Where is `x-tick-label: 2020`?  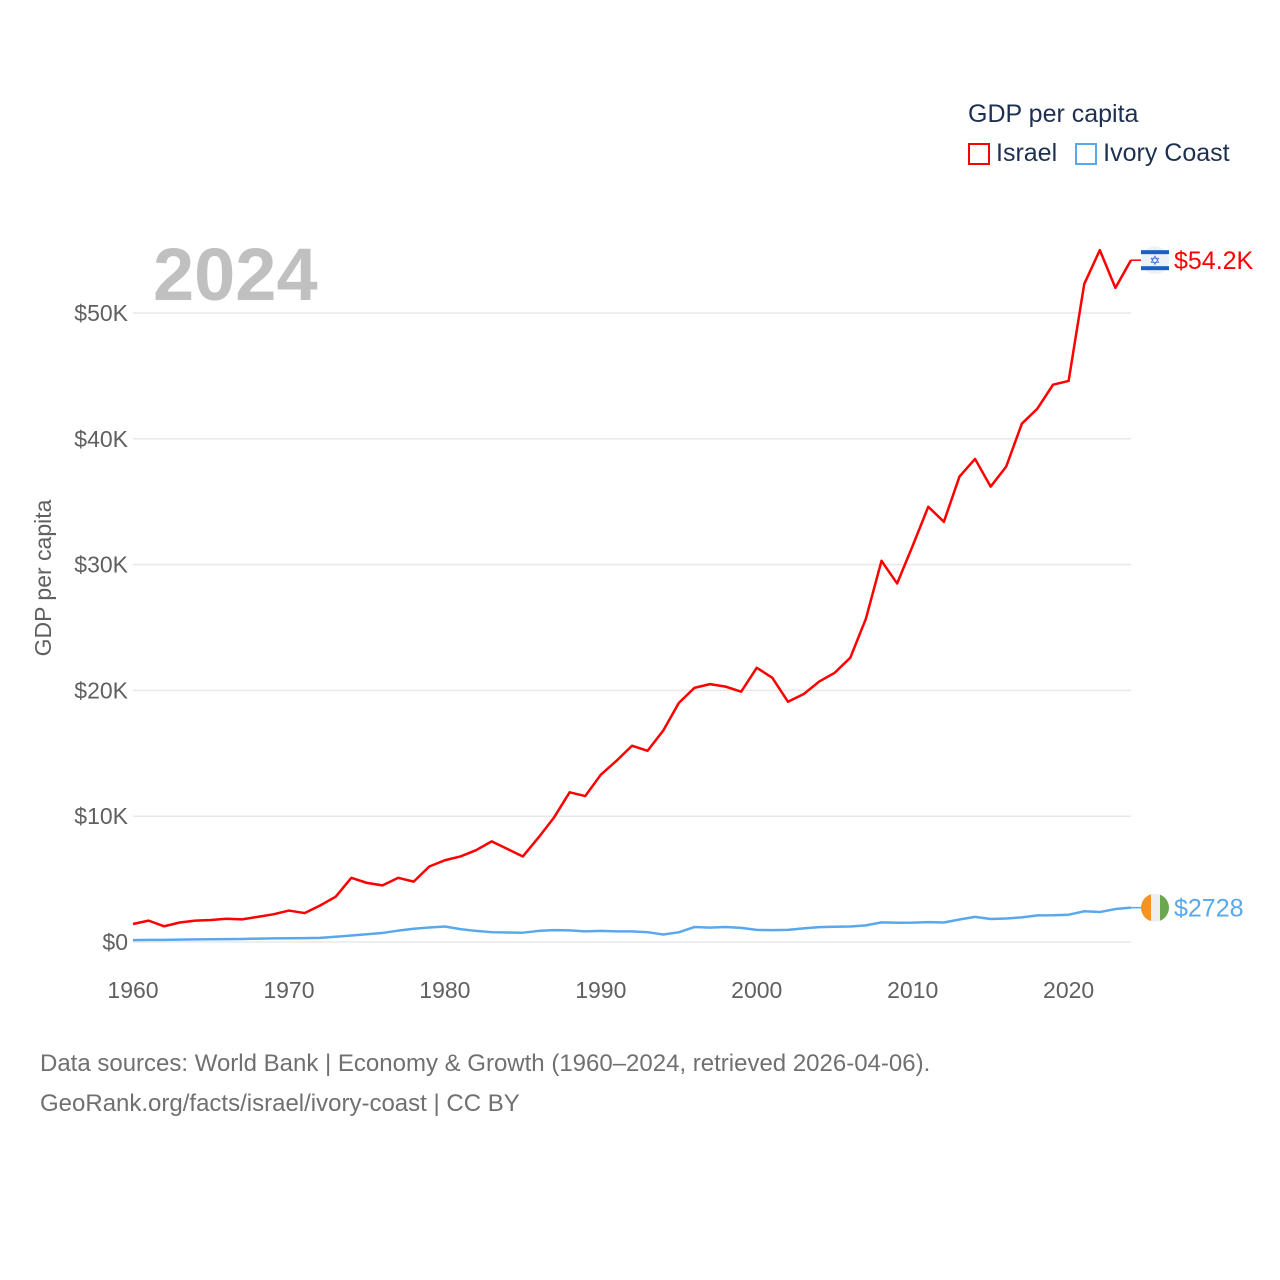 x-tick-label: 2020 is located at coordinates (1068, 990).